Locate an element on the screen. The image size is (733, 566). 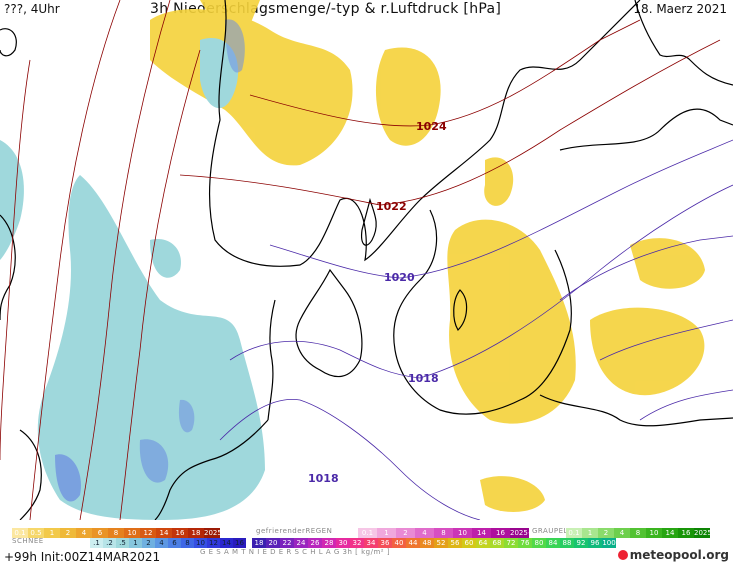
total-legend-cell: 44 is located at coordinates (413, 543).